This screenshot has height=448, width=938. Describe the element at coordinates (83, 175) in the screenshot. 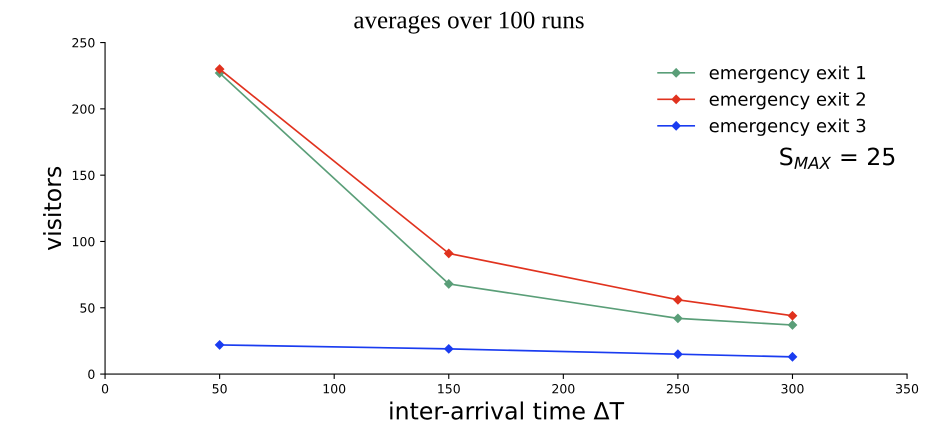

I see `y-tick-label: 150` at that location.